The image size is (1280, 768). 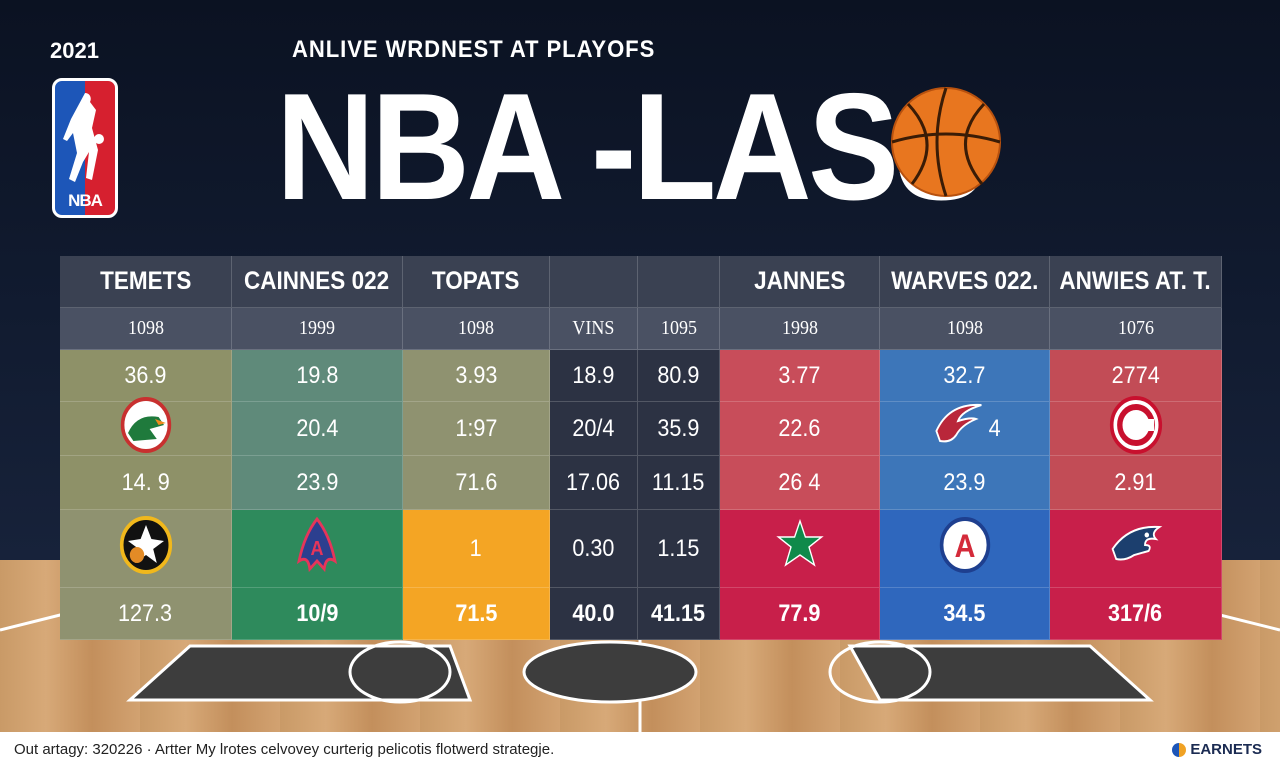 I want to click on data-cell-text: 22.6, so click(x=799, y=428).